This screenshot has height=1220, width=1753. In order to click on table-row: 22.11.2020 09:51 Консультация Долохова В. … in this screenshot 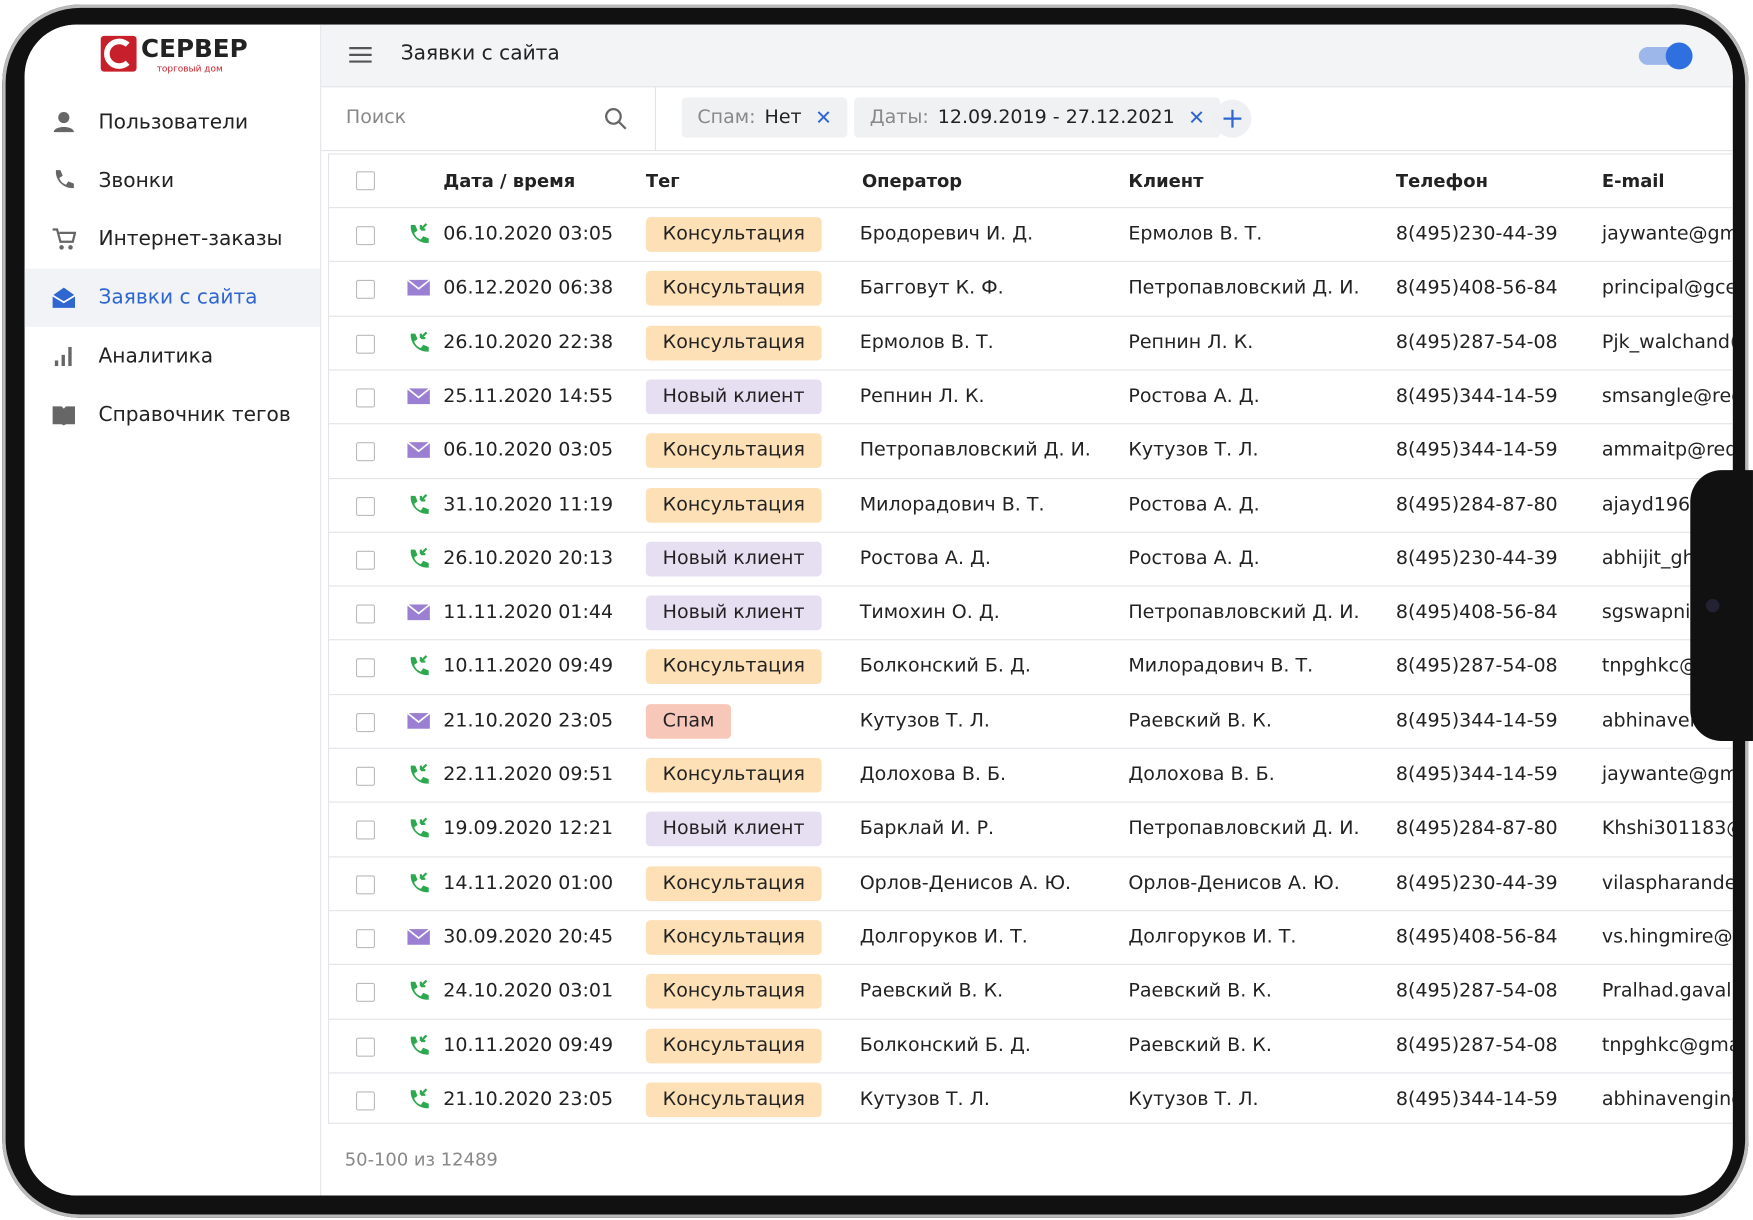, I will do `click(1031, 775)`.